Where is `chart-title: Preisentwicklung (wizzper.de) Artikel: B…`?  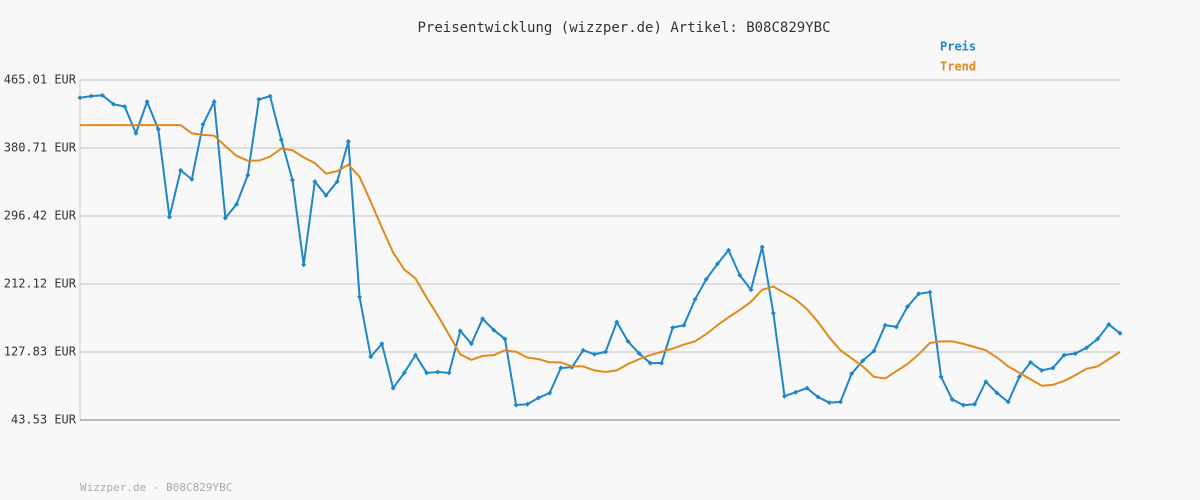 chart-title: Preisentwicklung (wizzper.de) Artikel: B… is located at coordinates (623, 28).